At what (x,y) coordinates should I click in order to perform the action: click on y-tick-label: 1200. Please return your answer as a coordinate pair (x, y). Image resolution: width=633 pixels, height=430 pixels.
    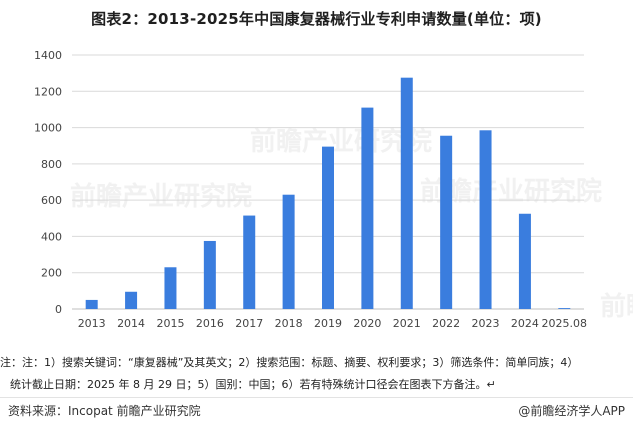
    Looking at the image, I should click on (48, 91).